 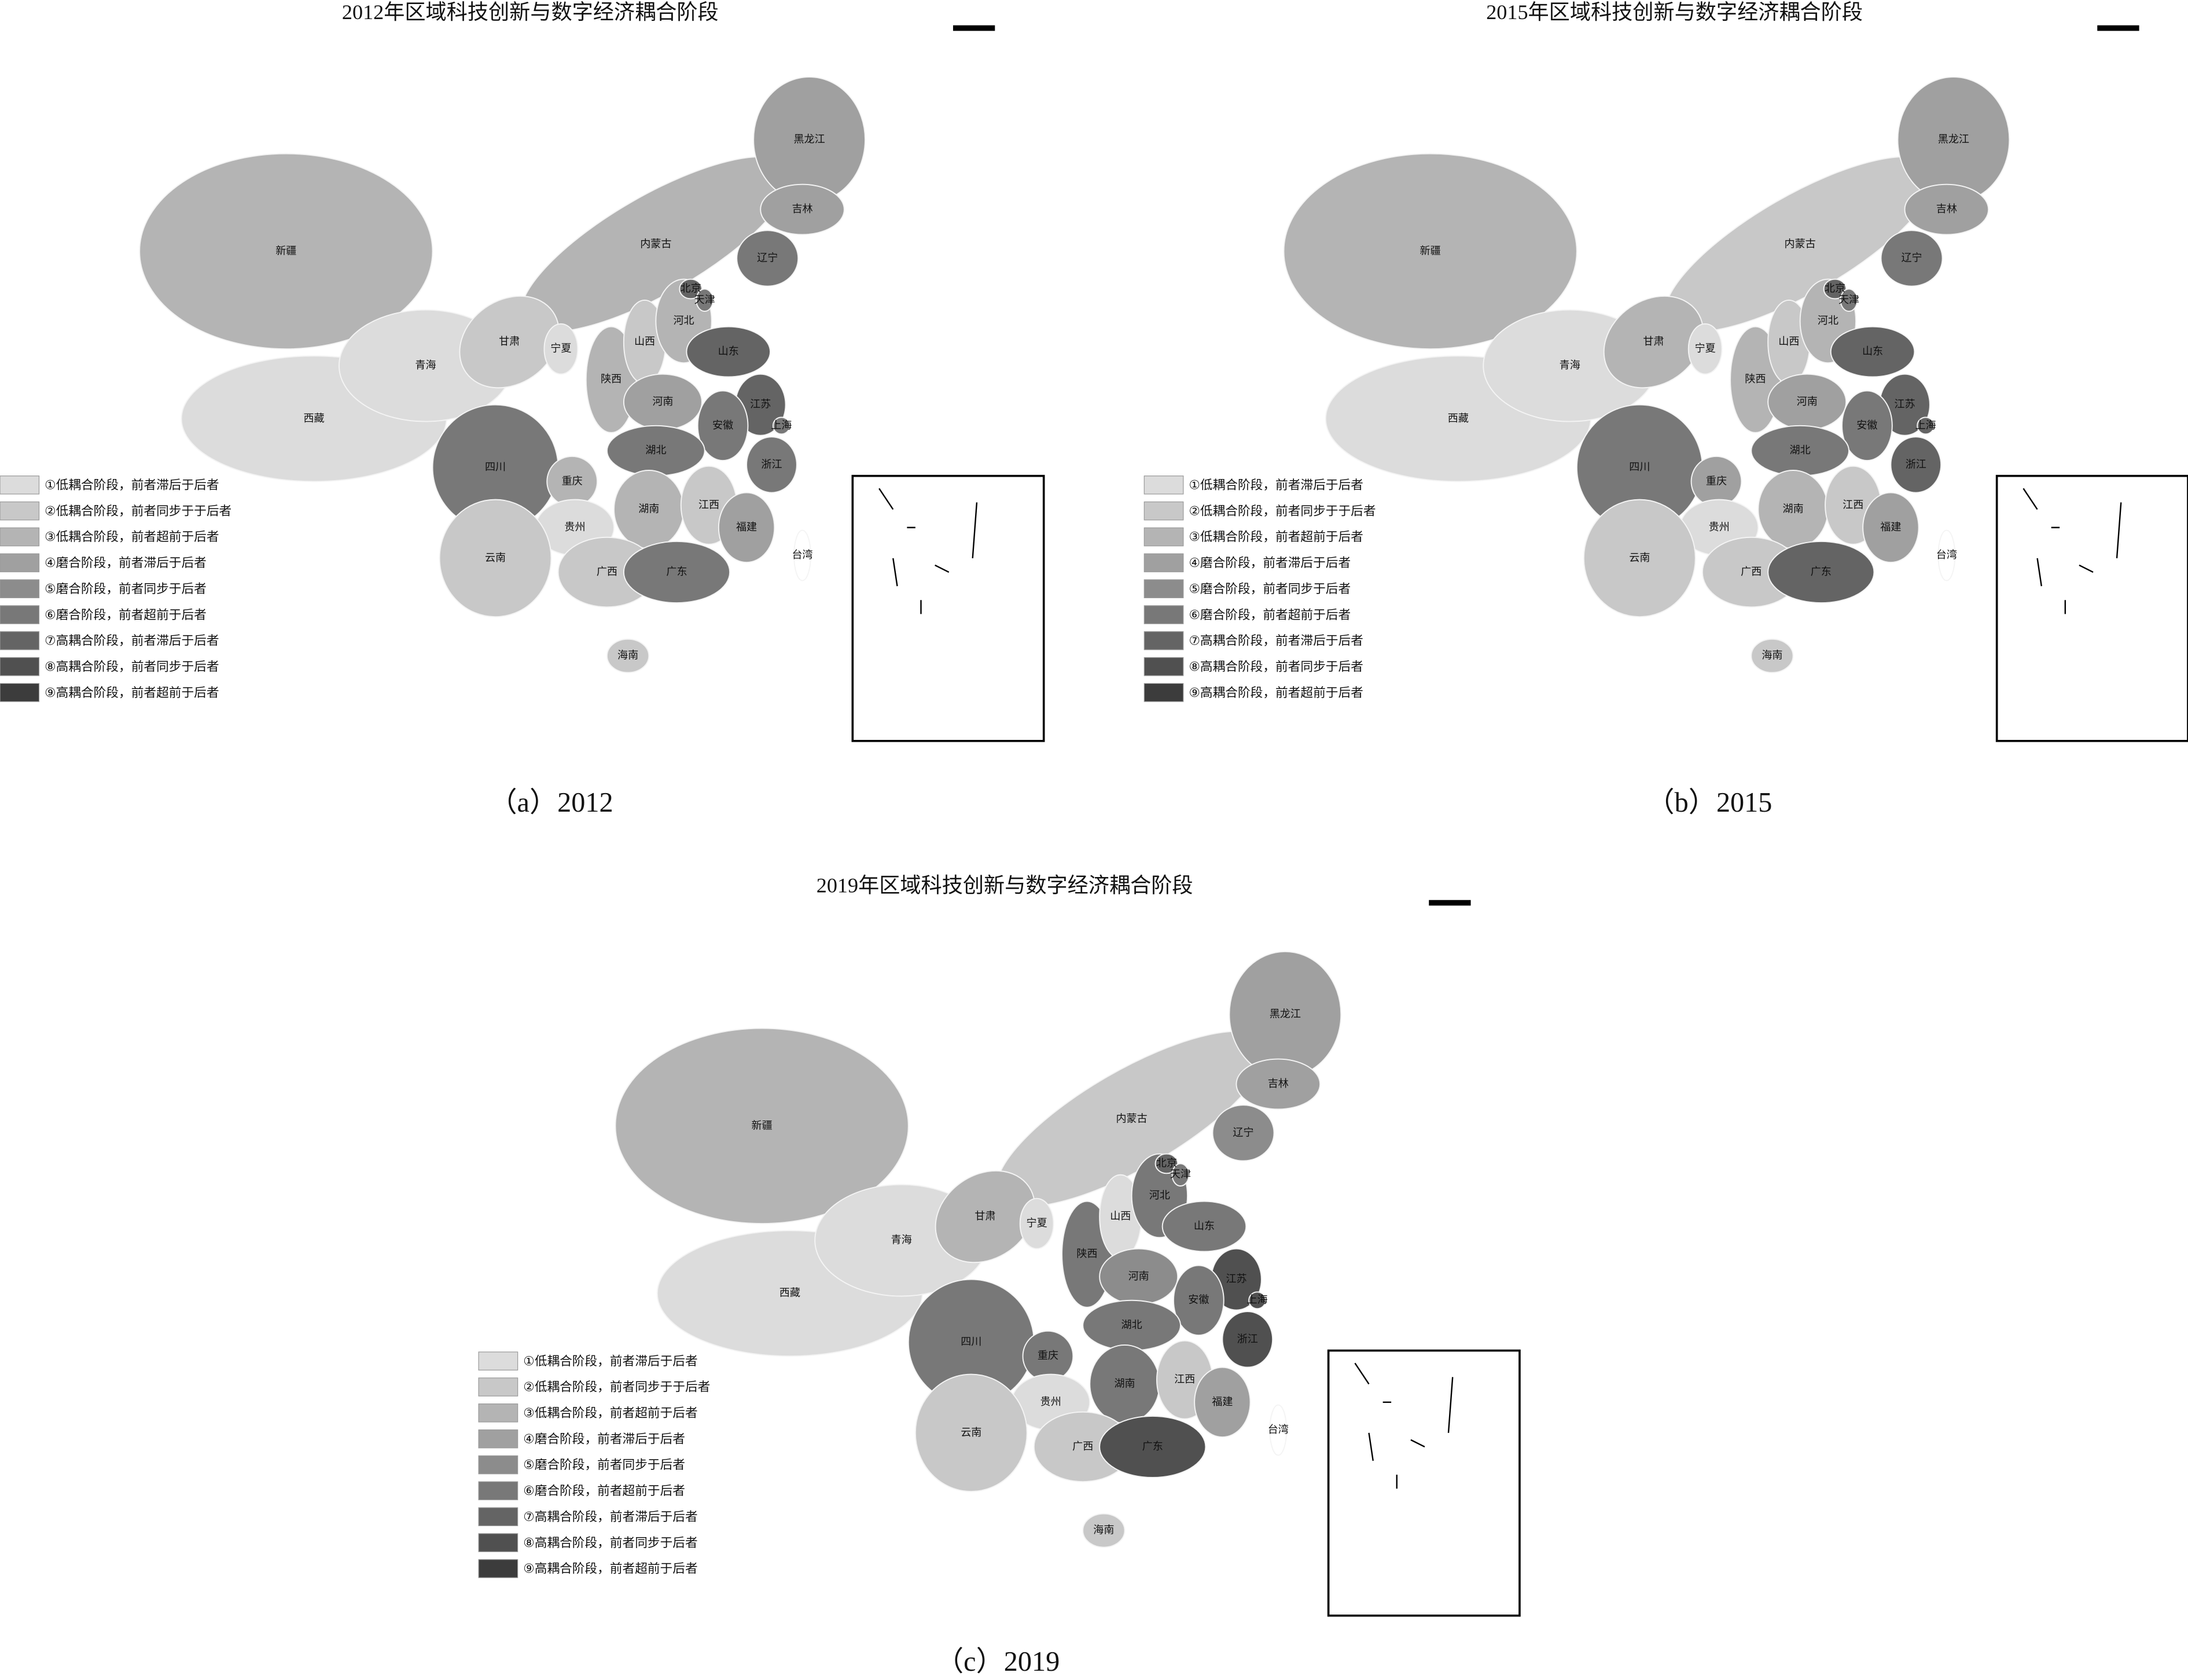 I want to click on legend-label: ③低耦合阶段，前者超前于后者, so click(x=1276, y=537).